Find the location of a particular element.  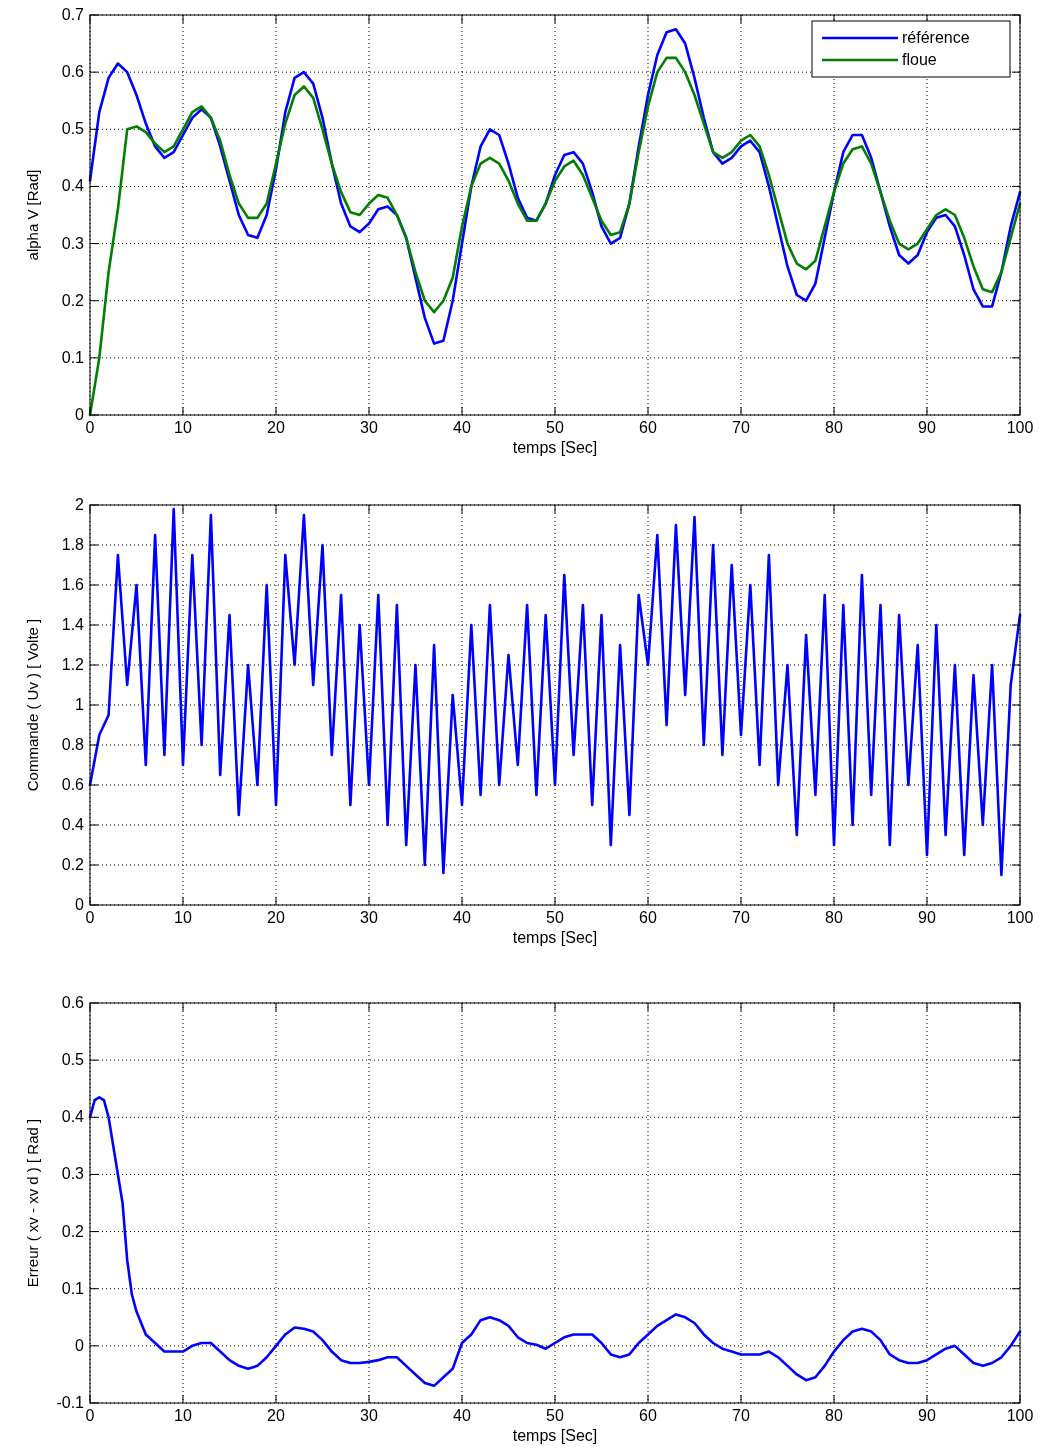

y-tick-label: 1.6 is located at coordinates (73, 584).